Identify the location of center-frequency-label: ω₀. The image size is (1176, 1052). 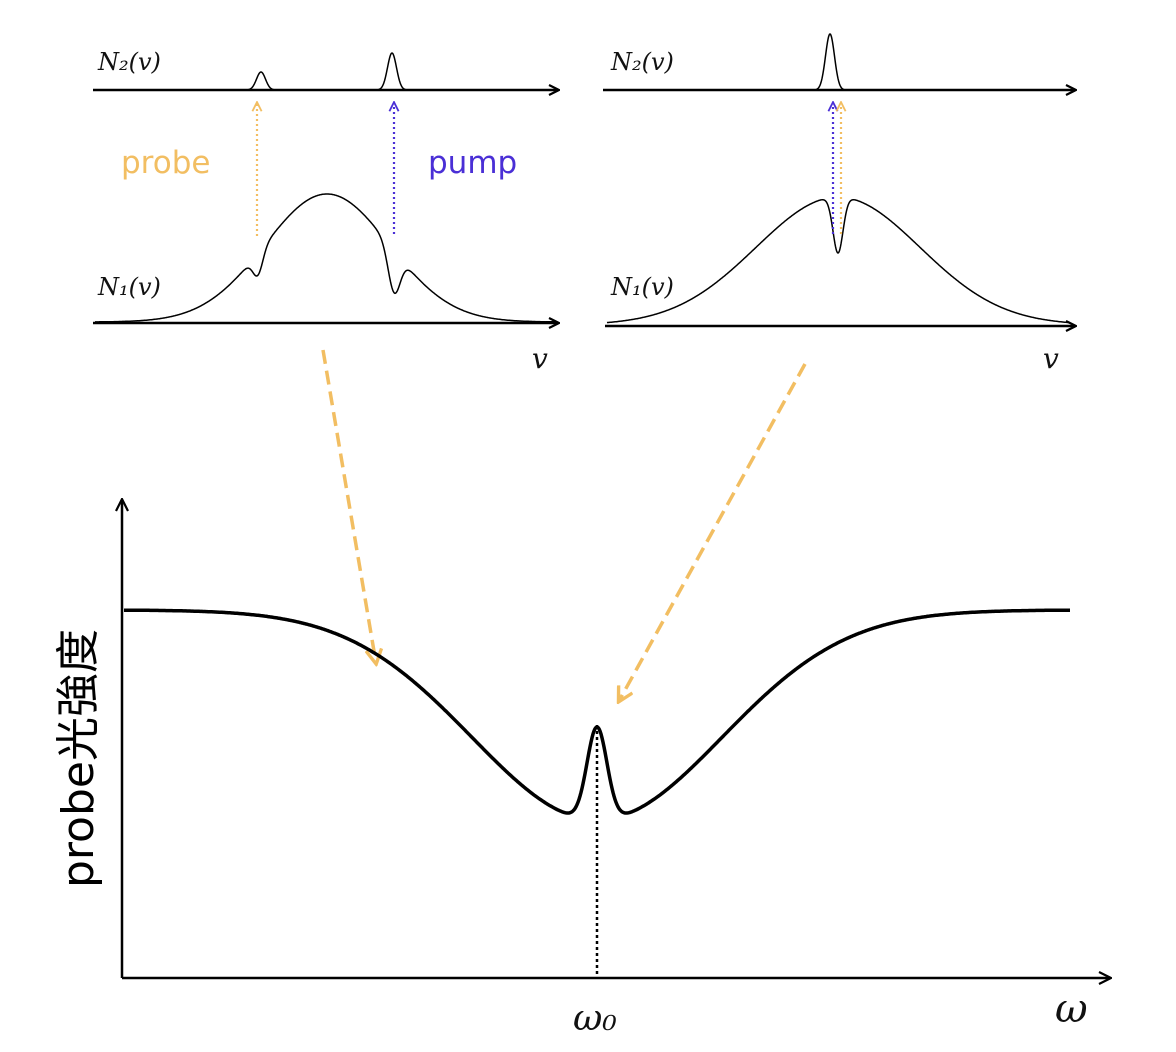
(595, 1018).